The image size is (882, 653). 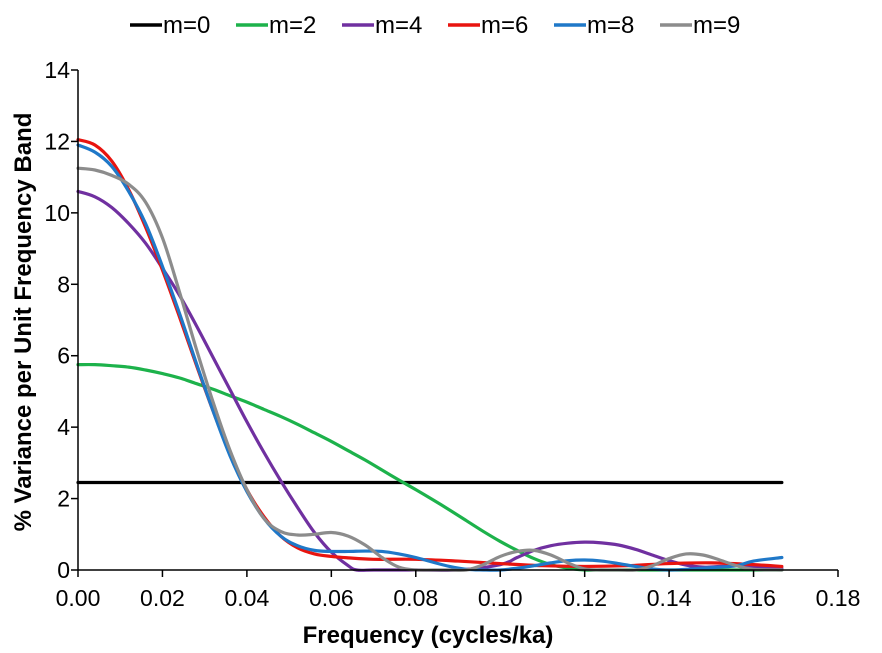 What do you see at coordinates (753, 598) in the screenshot?
I see `x-tick-label: 0.16` at bounding box center [753, 598].